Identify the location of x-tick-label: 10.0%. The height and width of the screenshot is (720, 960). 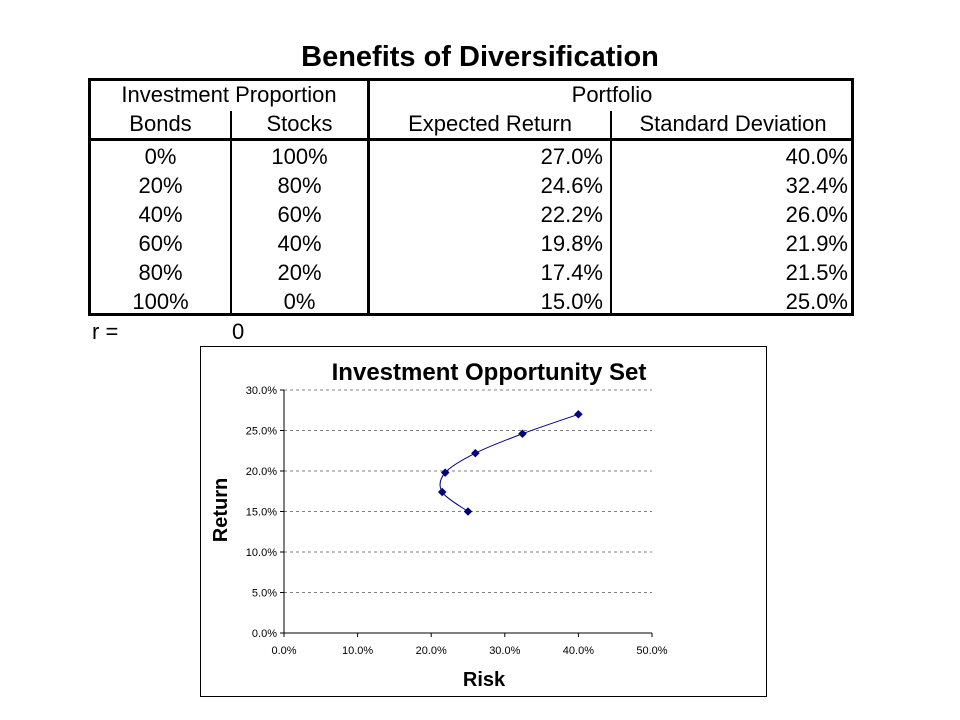
(357, 651).